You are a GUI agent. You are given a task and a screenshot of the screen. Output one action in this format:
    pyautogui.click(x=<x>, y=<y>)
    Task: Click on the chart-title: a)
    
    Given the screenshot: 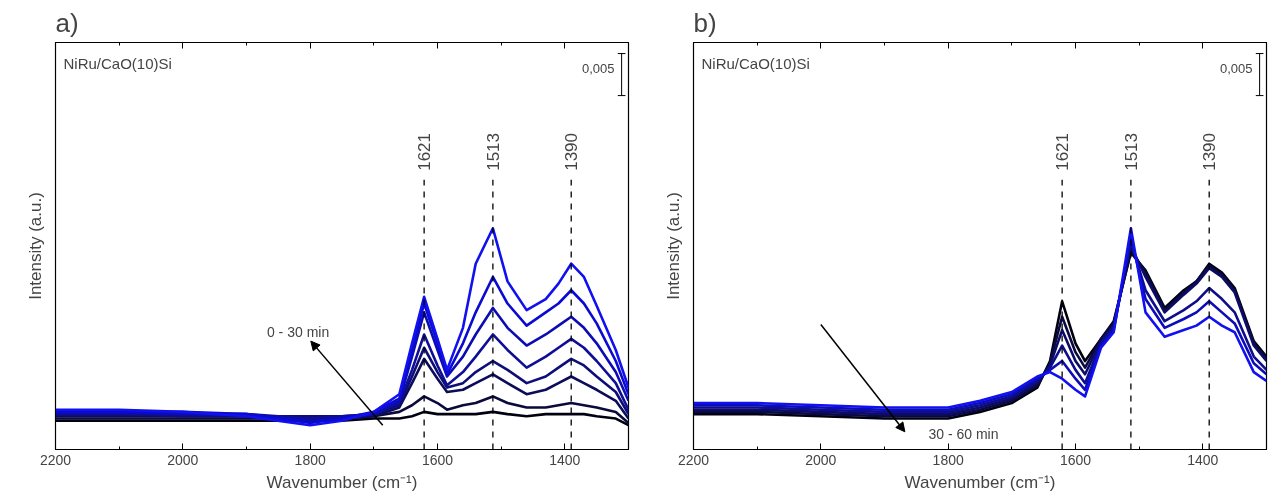 What is the action you would take?
    pyautogui.click(x=67, y=22)
    